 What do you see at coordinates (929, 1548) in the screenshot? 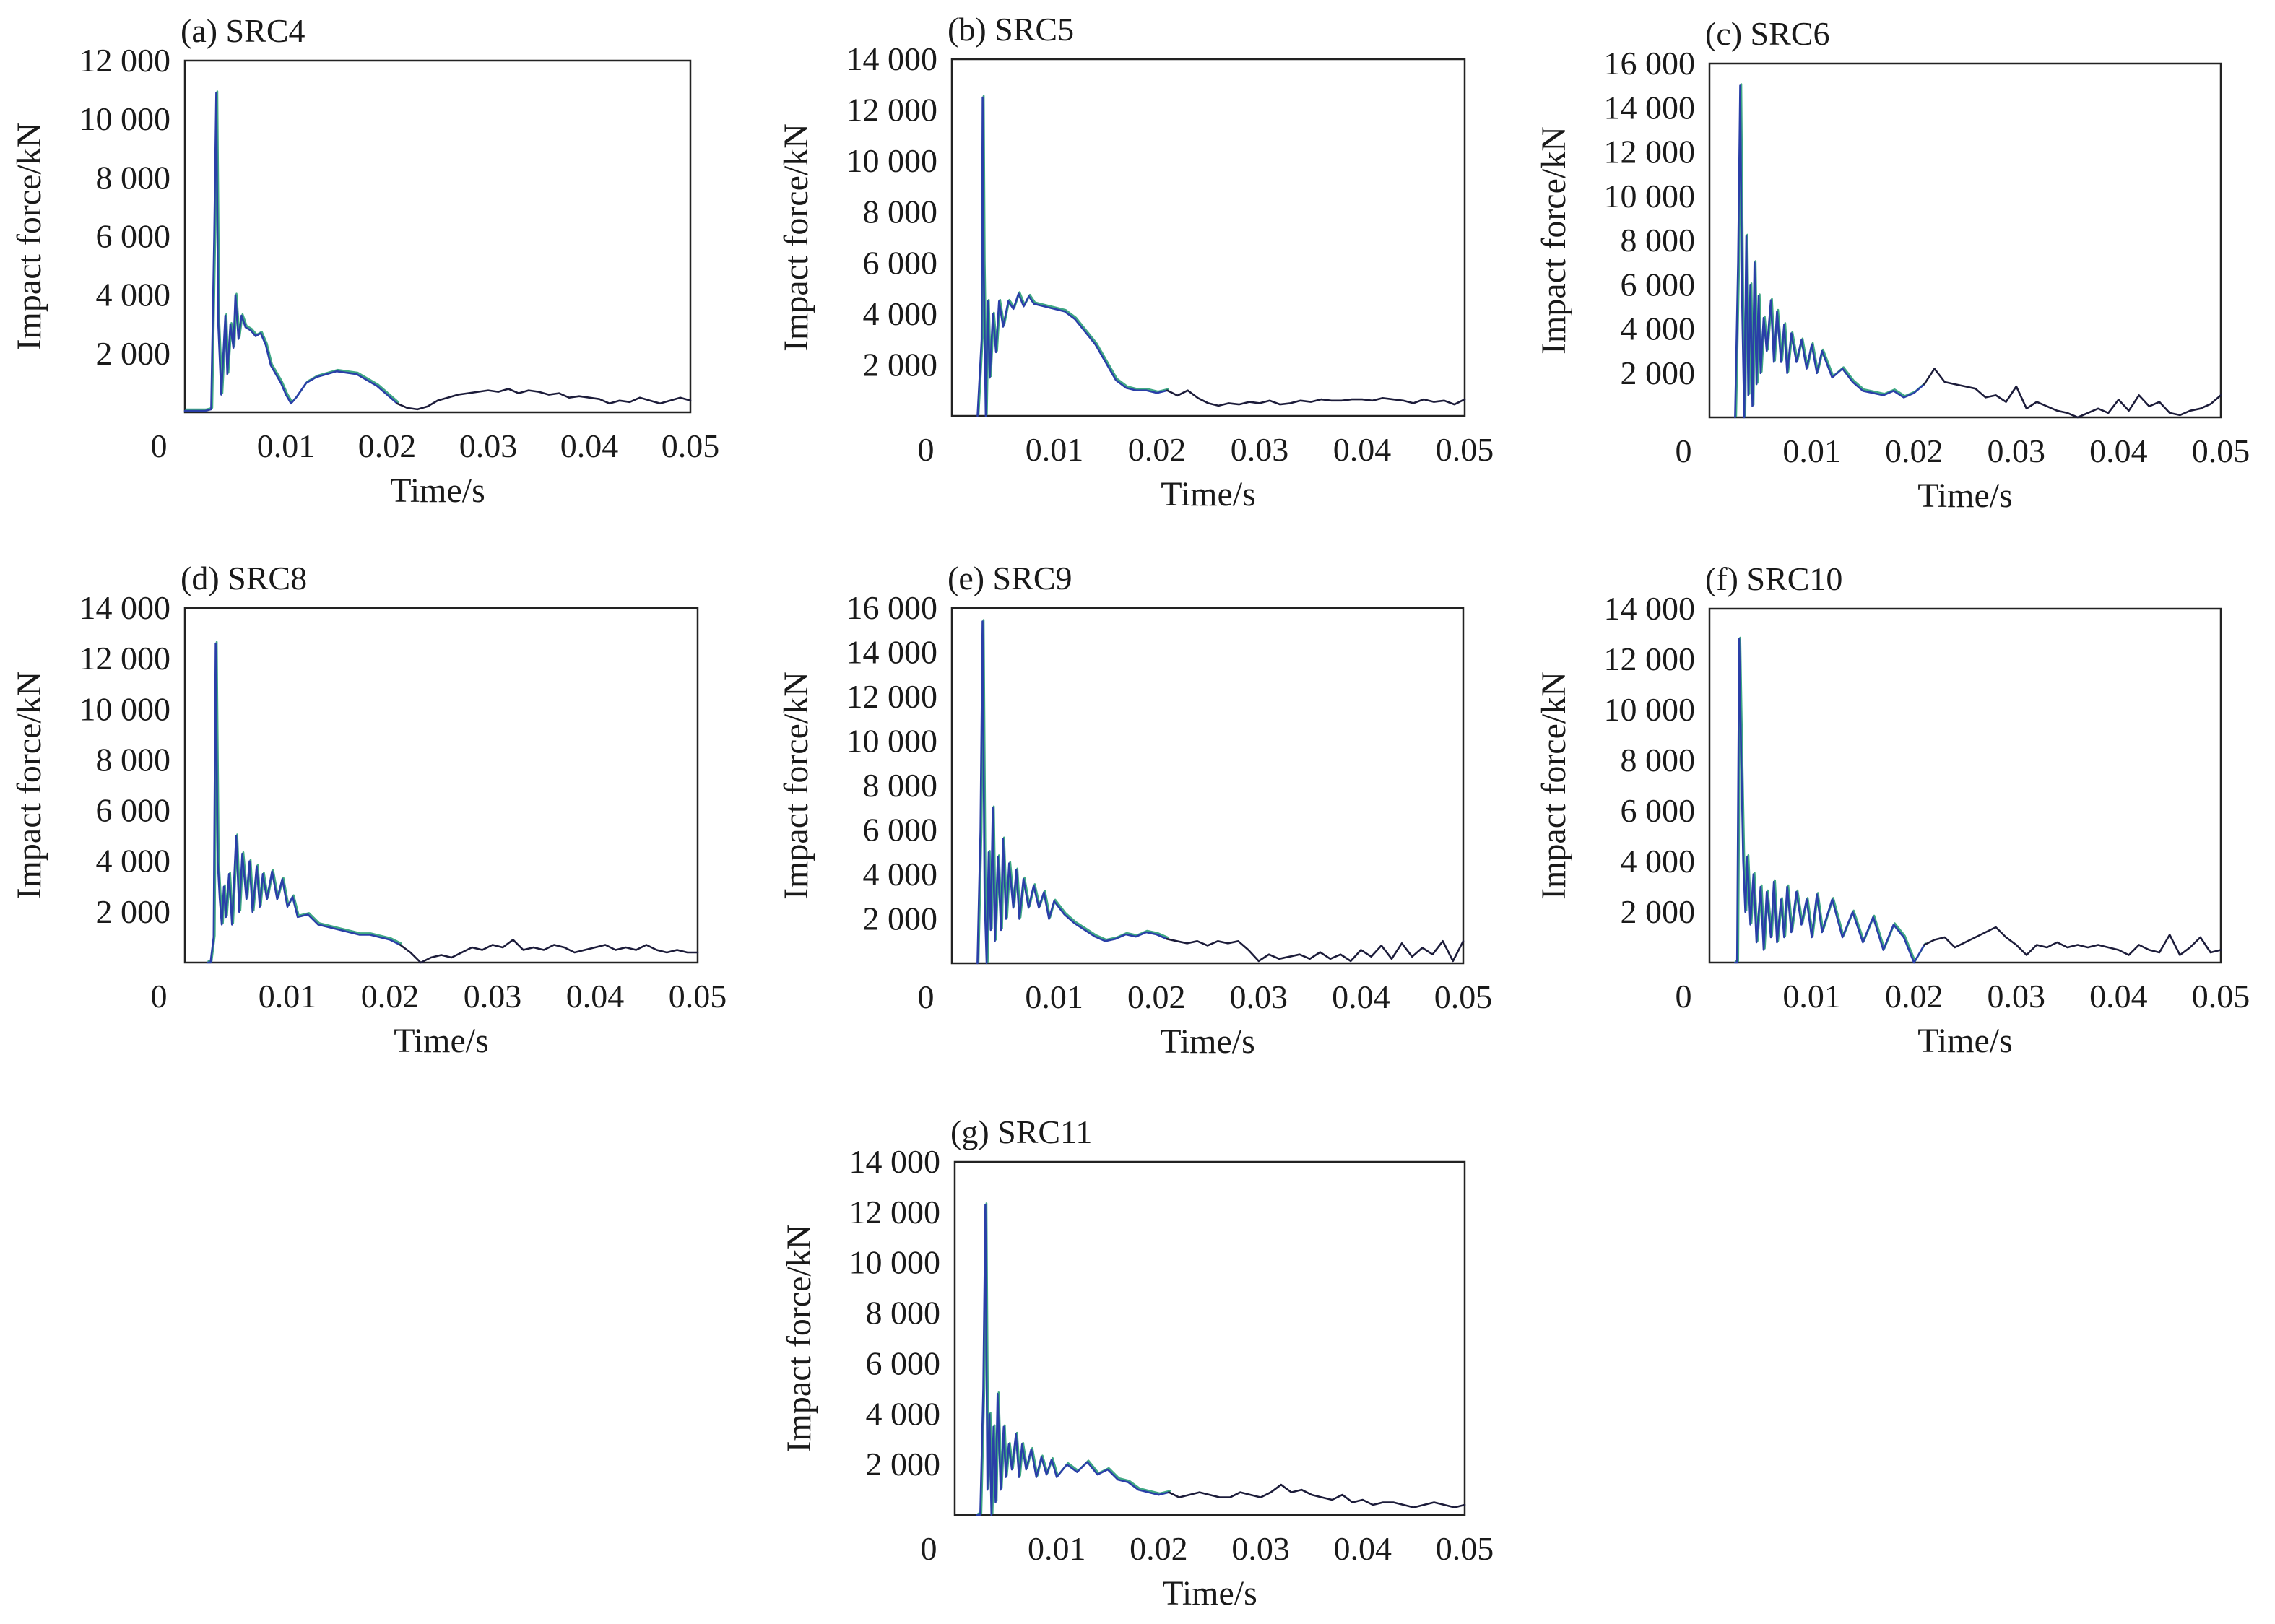
I see `chart-6-x-tick-label: 0` at bounding box center [929, 1548].